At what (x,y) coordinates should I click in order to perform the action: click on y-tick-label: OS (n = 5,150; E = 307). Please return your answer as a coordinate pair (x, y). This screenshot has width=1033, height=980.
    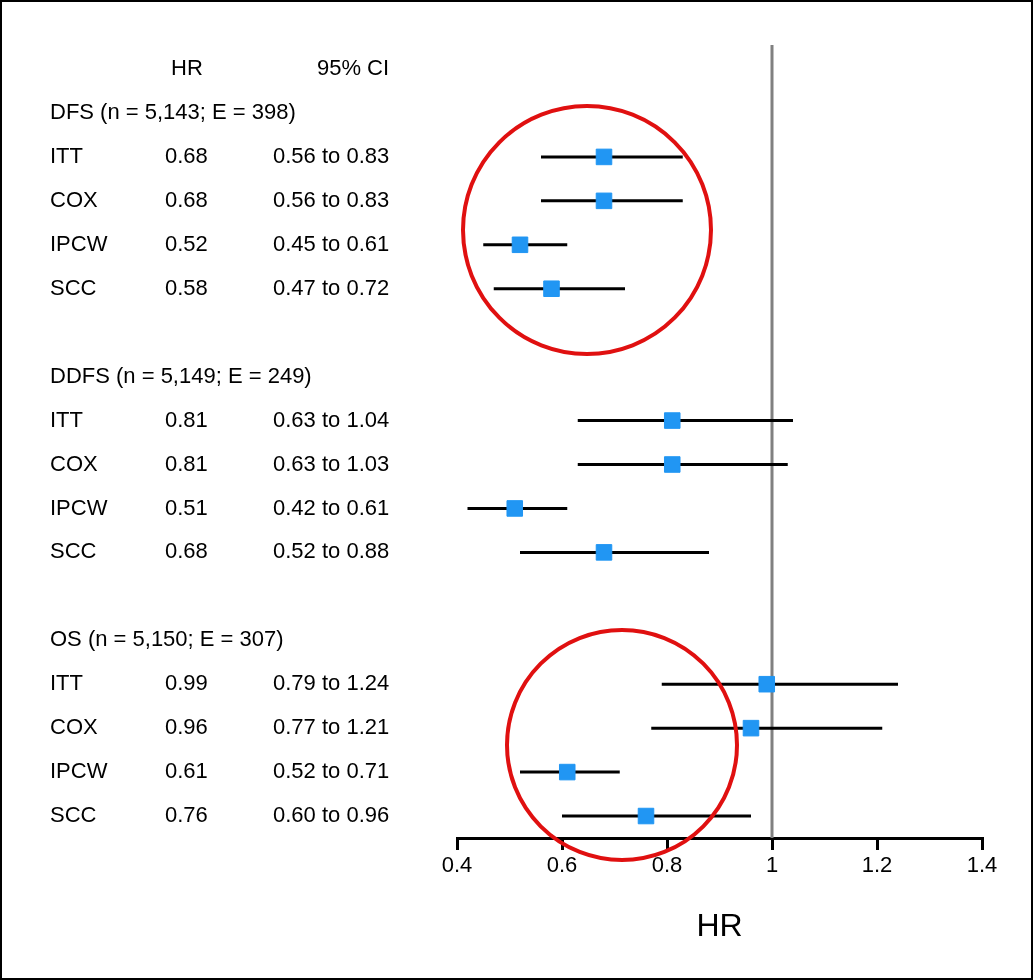
    Looking at the image, I should click on (167, 639).